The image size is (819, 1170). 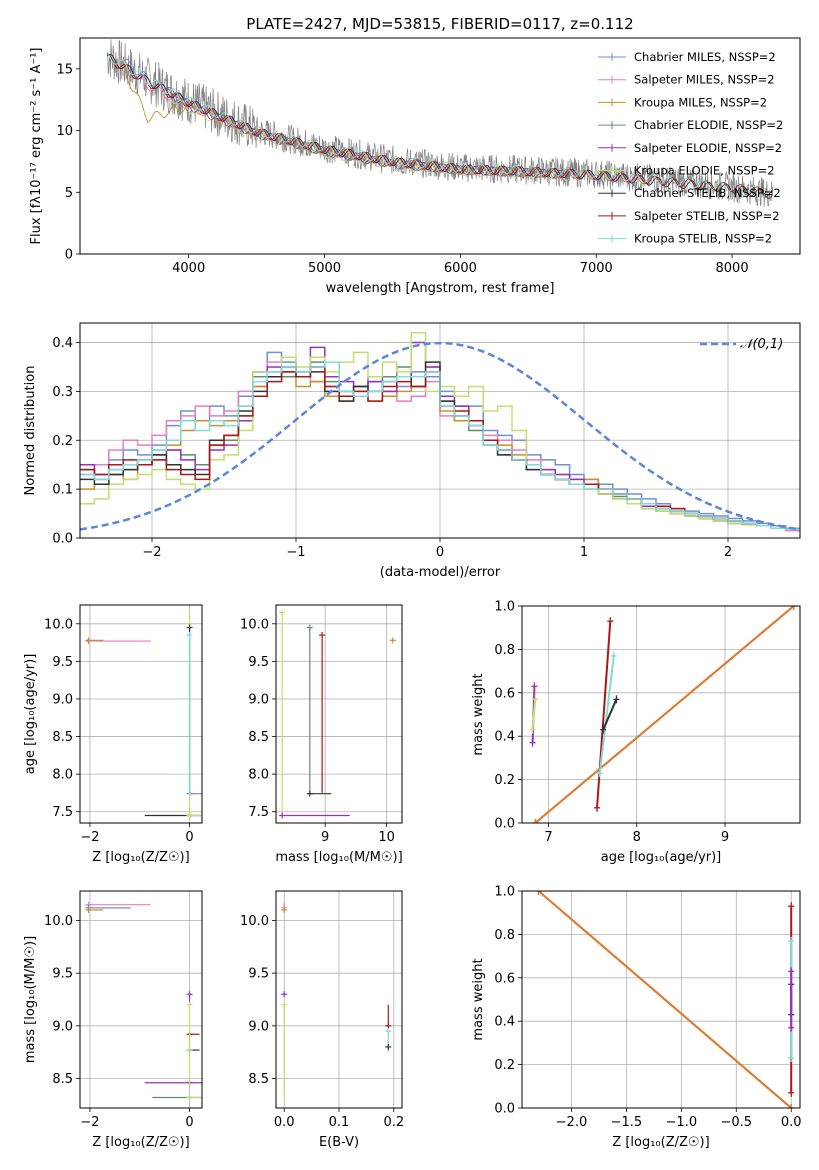 I want to click on y-tick-label: 15, so click(x=64, y=69).